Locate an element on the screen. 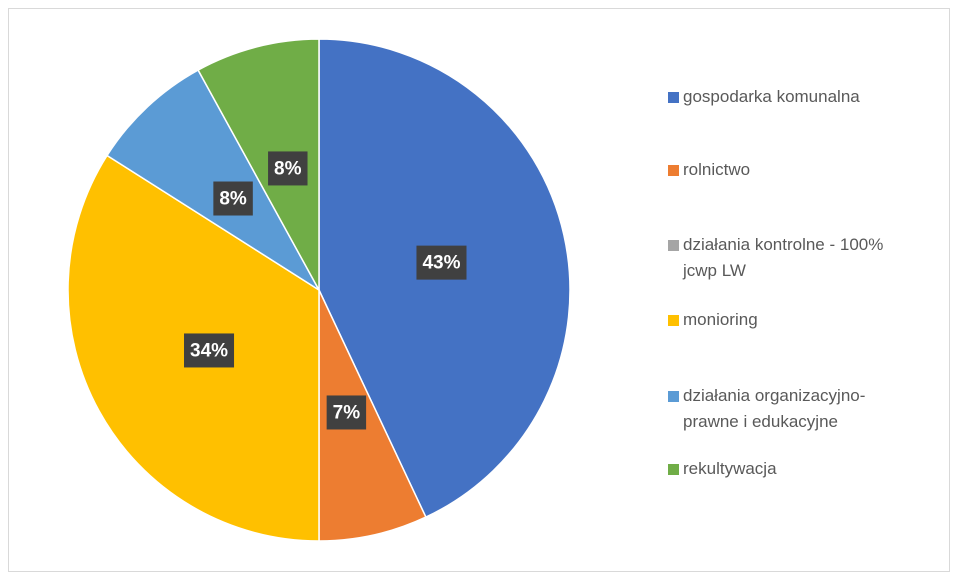 This screenshot has width=959, height=581. legend-label: gospodarka komunalna is located at coordinates (771, 96).